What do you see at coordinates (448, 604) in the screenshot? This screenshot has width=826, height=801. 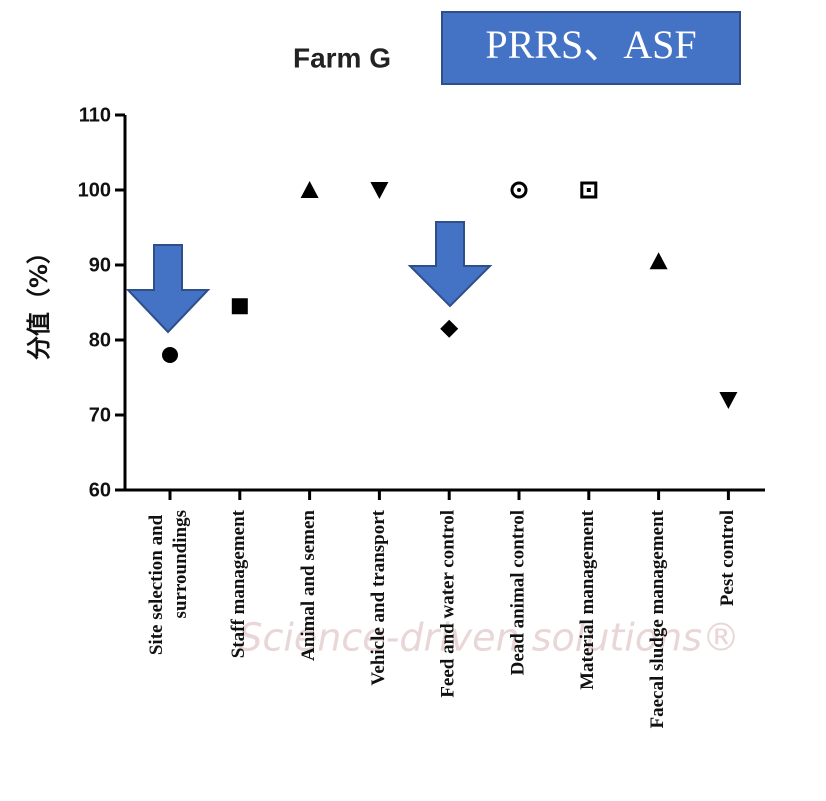 I see `x-tick-label: Feed and water control` at bounding box center [448, 604].